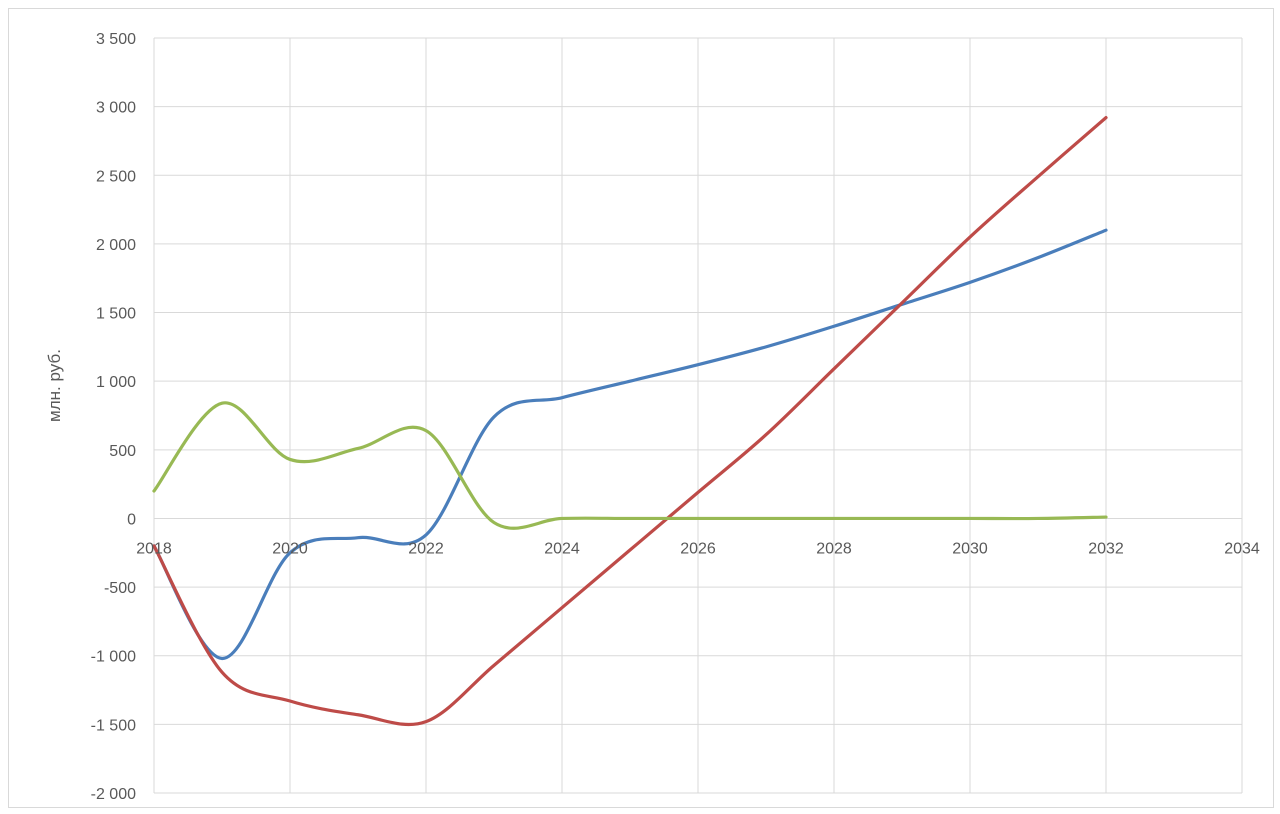 This screenshot has width=1280, height=814. Describe the element at coordinates (426, 548) in the screenshot. I see `x-tick-label: 2022` at that location.